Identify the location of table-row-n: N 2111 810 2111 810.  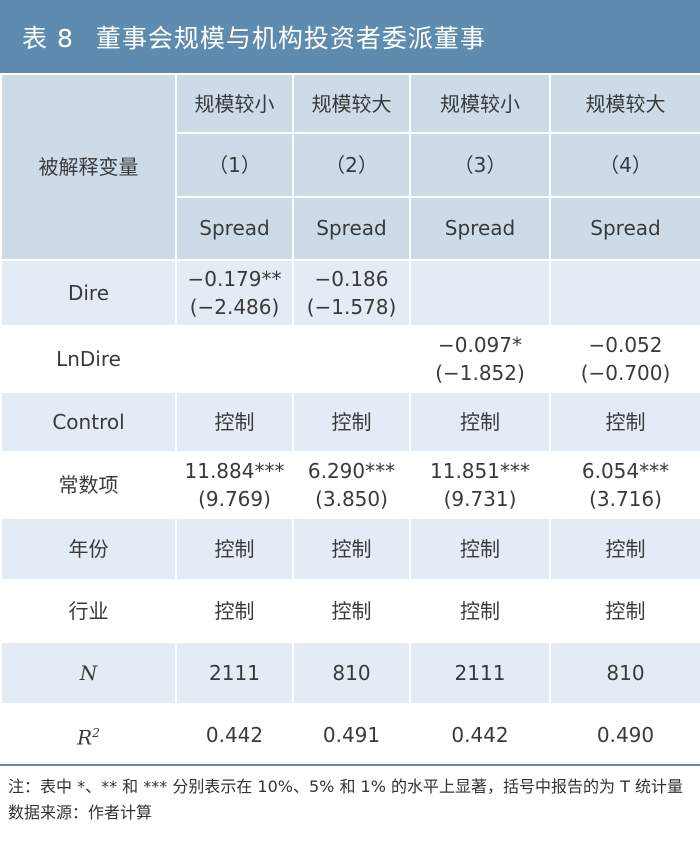
(350, 673).